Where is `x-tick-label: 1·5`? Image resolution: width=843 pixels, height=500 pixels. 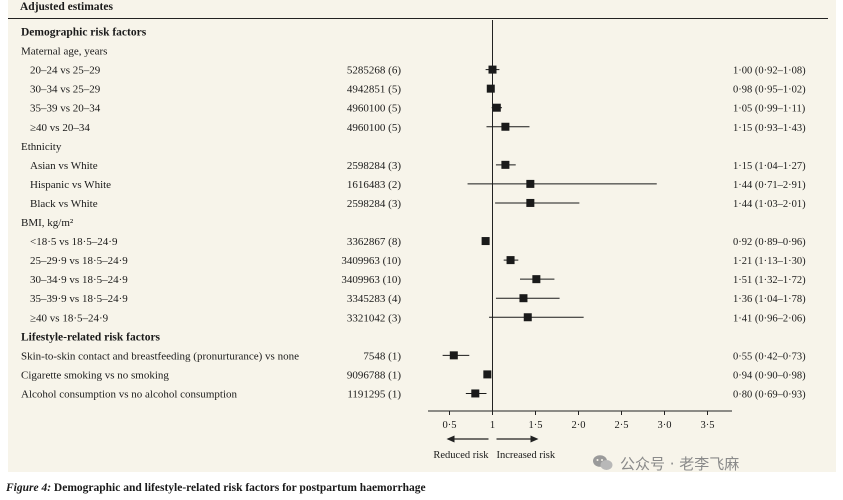
x-tick-label: 1·5 is located at coordinates (536, 425).